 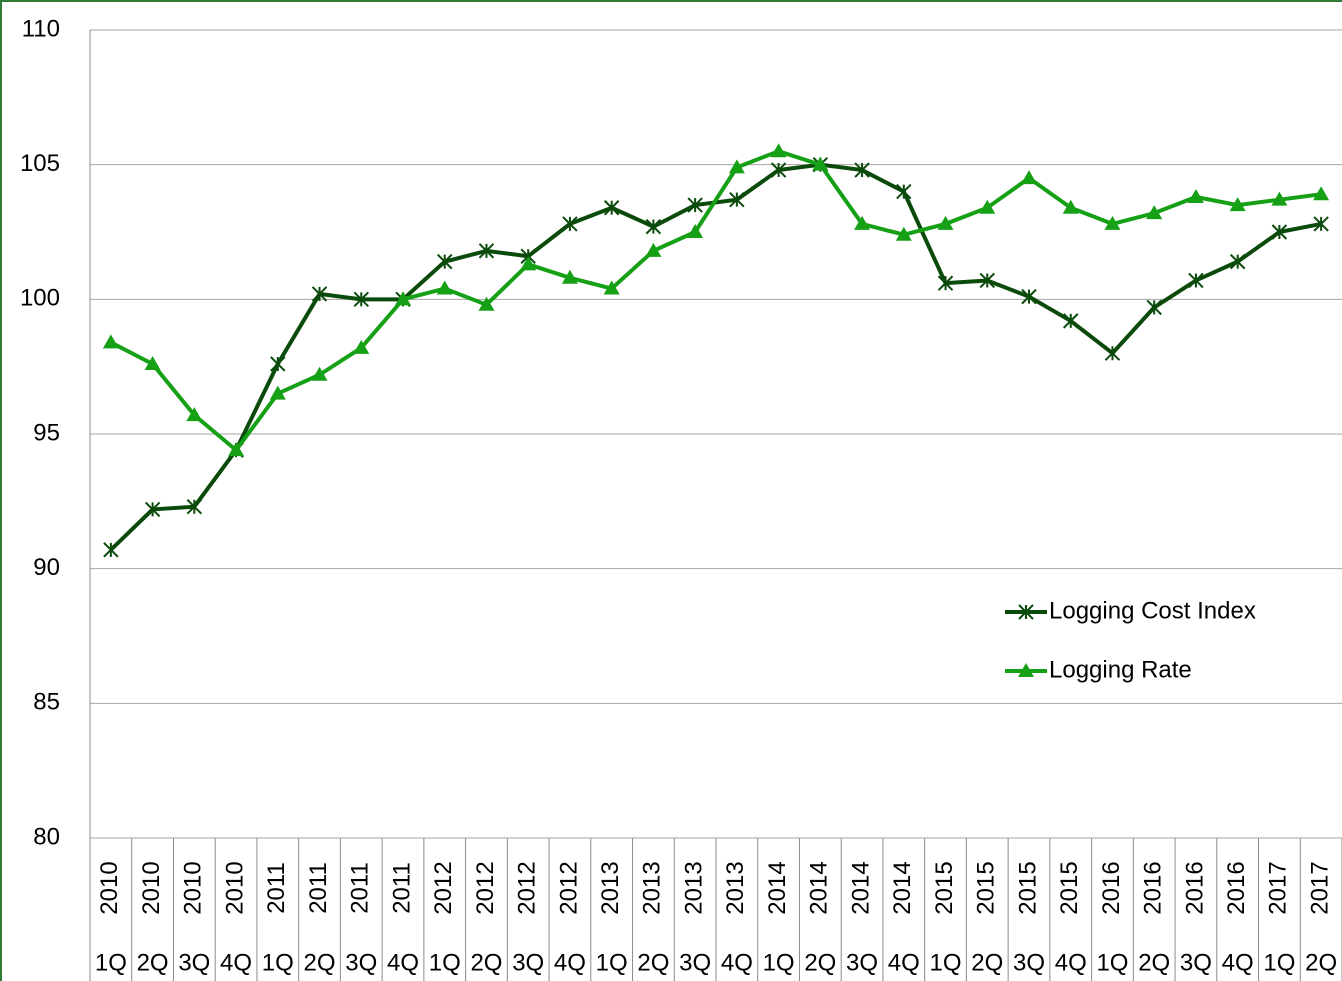 What do you see at coordinates (46, 567) in the screenshot?
I see `y-tick-label: 90` at bounding box center [46, 567].